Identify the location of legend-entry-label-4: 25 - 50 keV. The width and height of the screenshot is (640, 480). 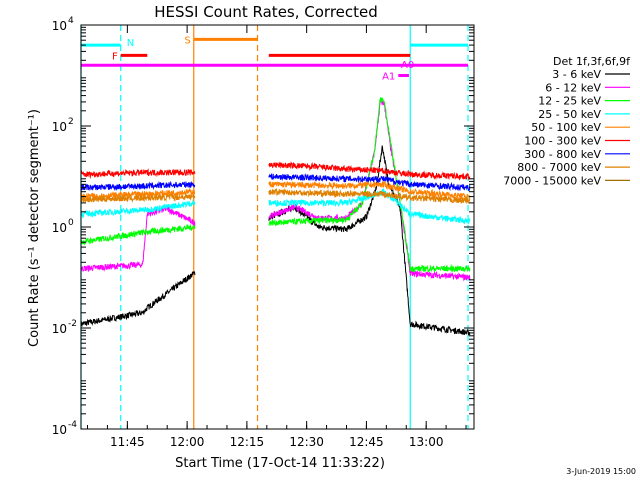
(569, 114).